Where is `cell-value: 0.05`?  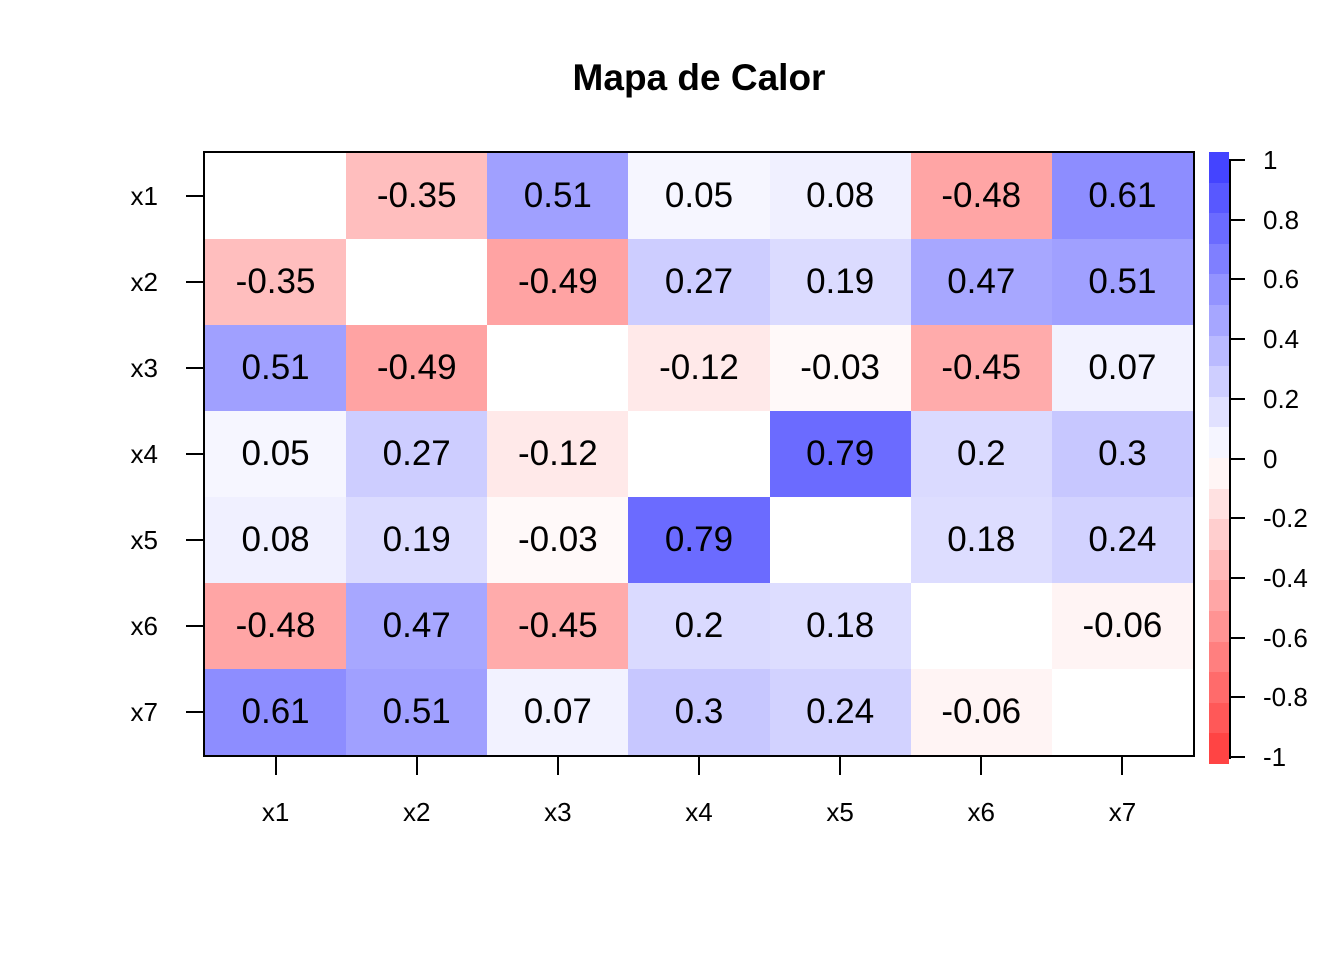
cell-value: 0.05 is located at coordinates (699, 195).